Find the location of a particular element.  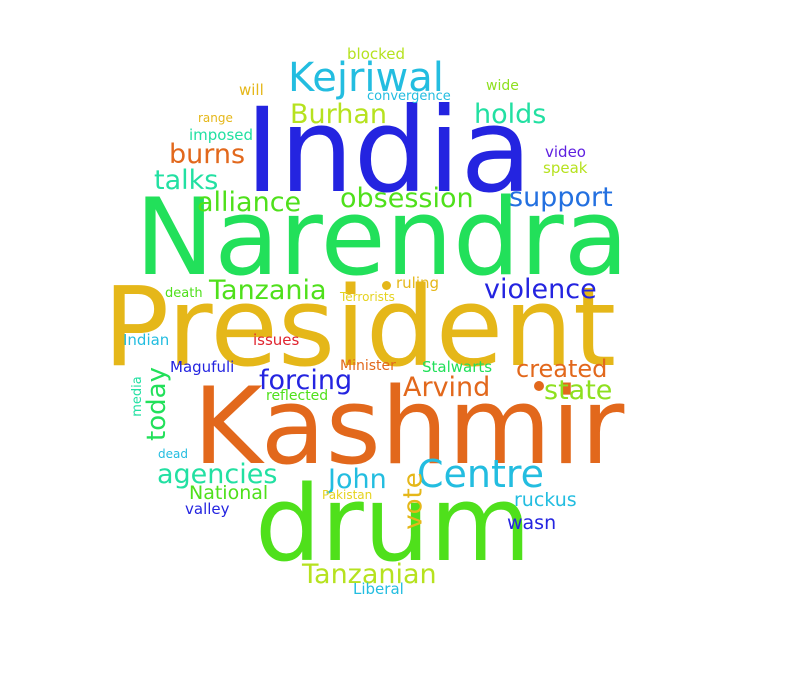

word-death: death is located at coordinates (184, 293).